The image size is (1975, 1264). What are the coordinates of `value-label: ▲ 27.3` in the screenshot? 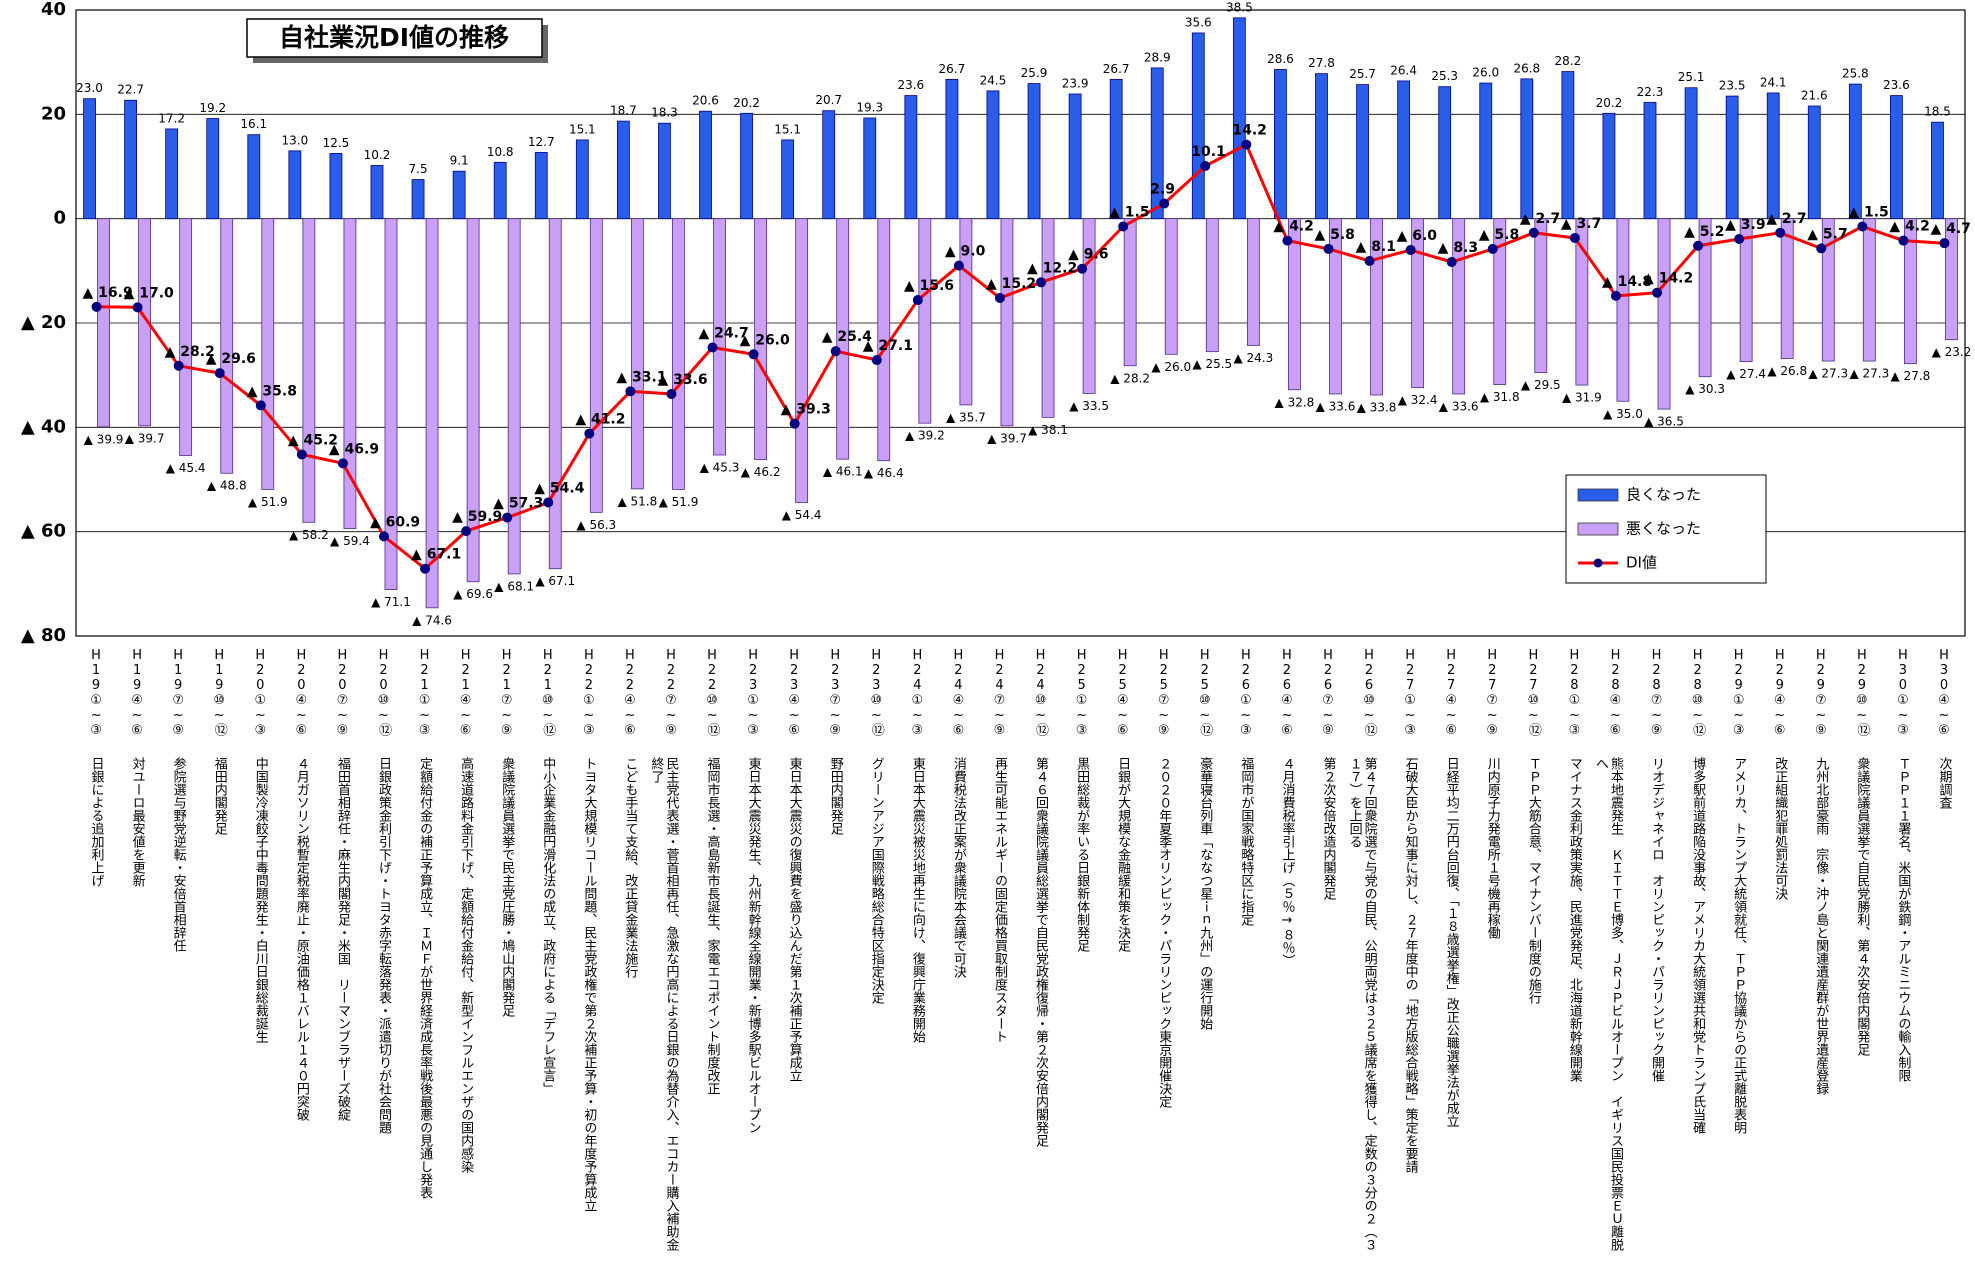 It's located at (1869, 374).